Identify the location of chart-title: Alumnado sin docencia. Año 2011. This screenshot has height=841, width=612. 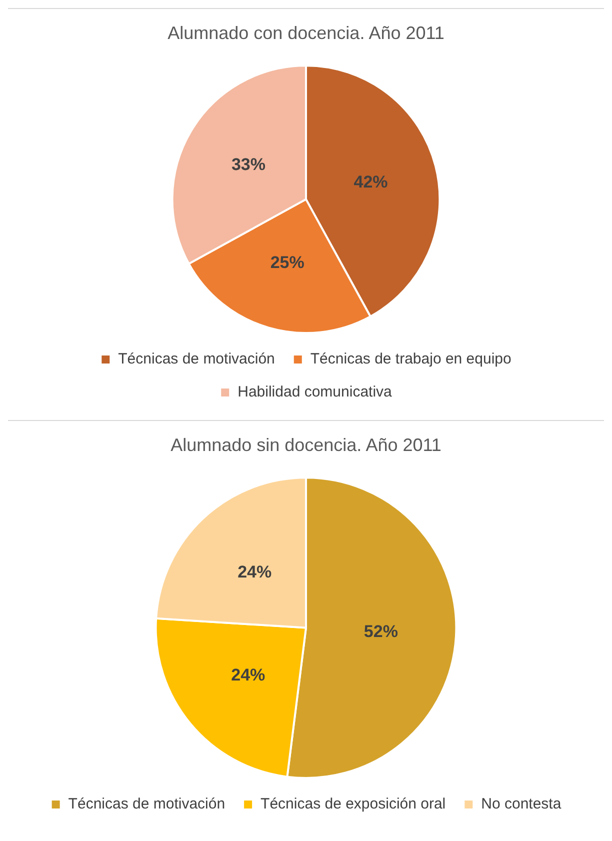
(306, 444).